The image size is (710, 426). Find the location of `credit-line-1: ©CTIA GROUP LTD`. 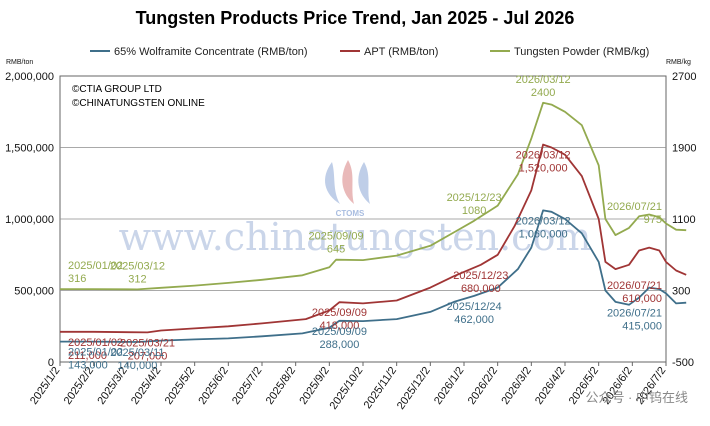

credit-line-1: ©CTIA GROUP LTD is located at coordinates (117, 89).